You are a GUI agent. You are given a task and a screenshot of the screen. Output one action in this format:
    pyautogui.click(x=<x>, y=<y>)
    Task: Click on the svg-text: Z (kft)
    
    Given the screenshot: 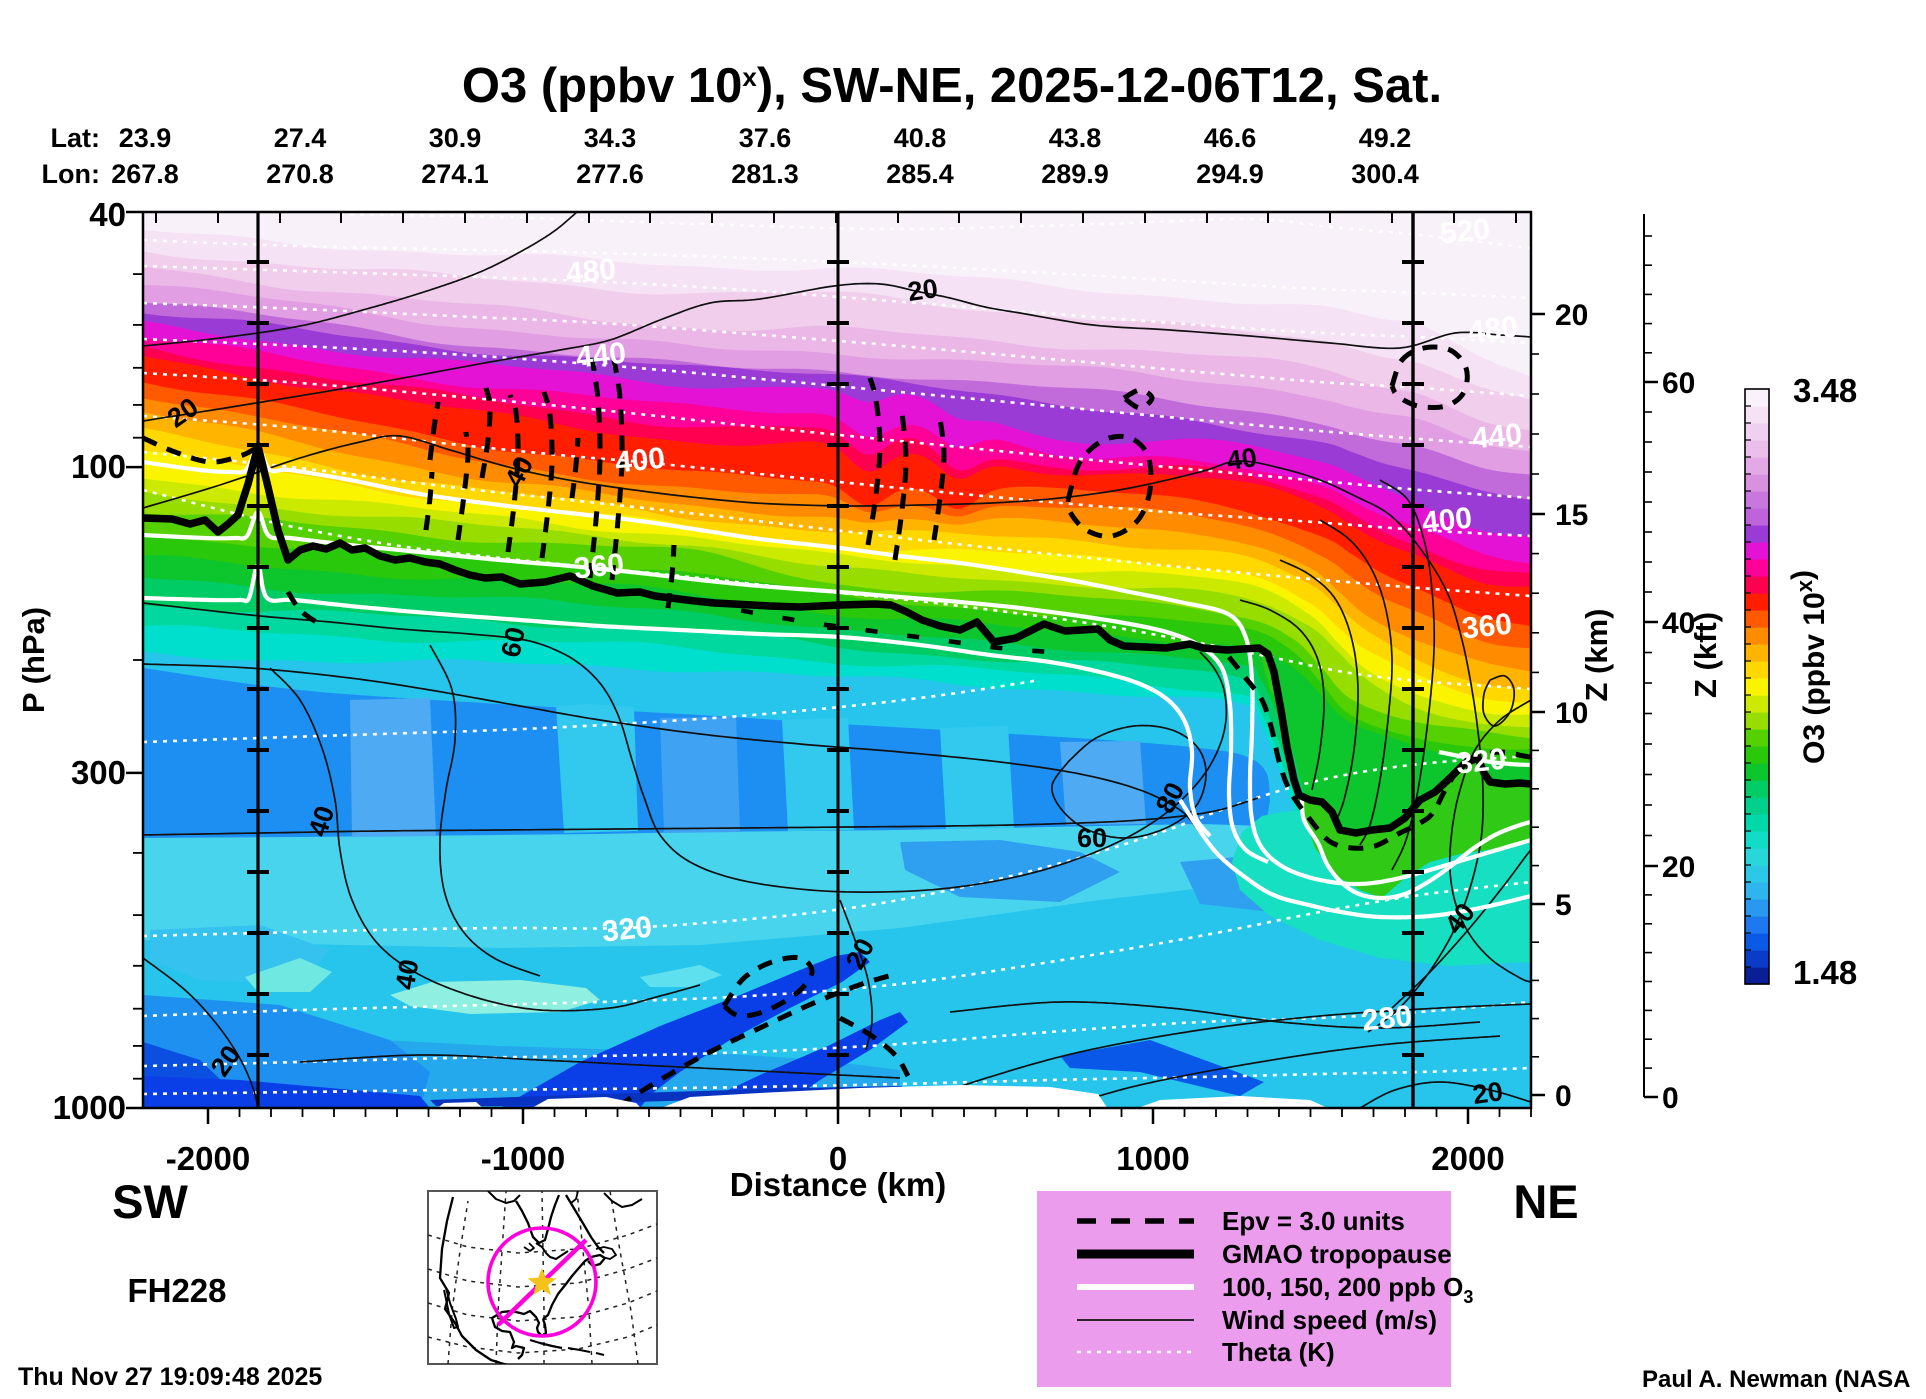 What is the action you would take?
    pyautogui.click(x=1705, y=655)
    